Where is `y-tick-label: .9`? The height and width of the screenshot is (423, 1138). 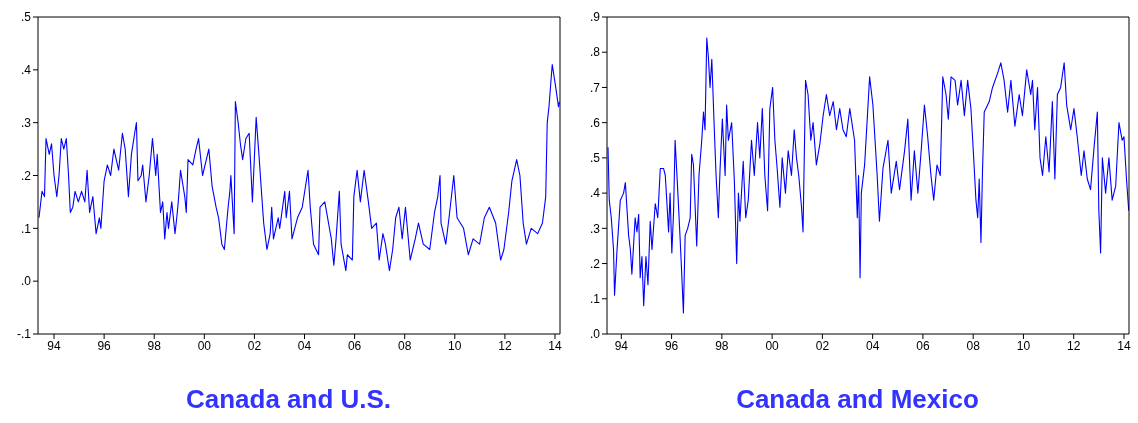 y-tick-label: .9 is located at coordinates (595, 17).